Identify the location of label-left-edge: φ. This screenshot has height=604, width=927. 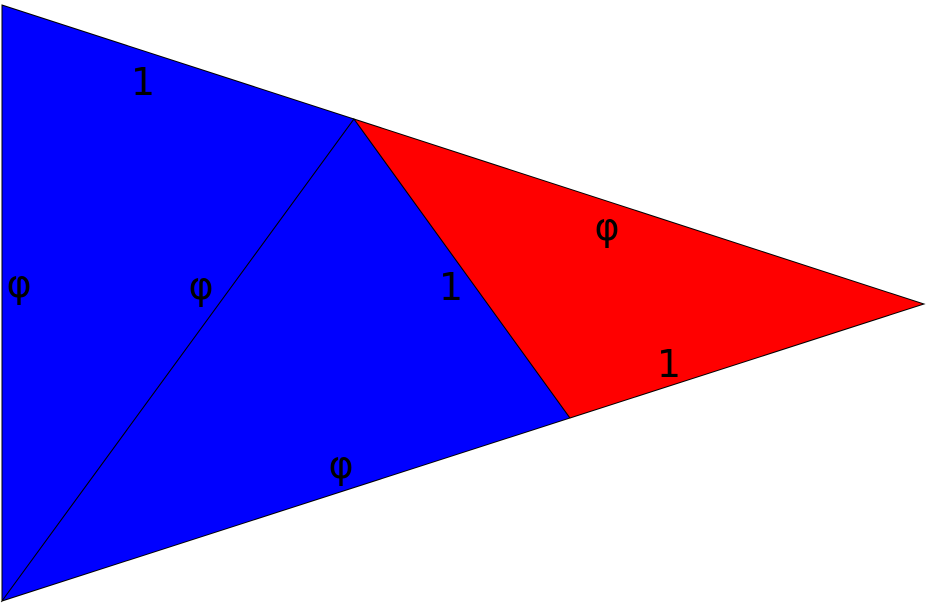
(18, 284).